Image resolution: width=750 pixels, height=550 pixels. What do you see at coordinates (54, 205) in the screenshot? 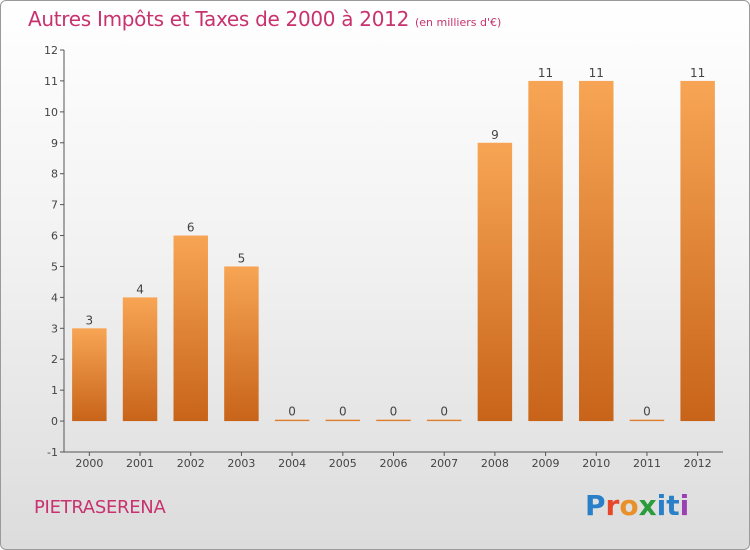
I see `y-tick-label: 7` at bounding box center [54, 205].